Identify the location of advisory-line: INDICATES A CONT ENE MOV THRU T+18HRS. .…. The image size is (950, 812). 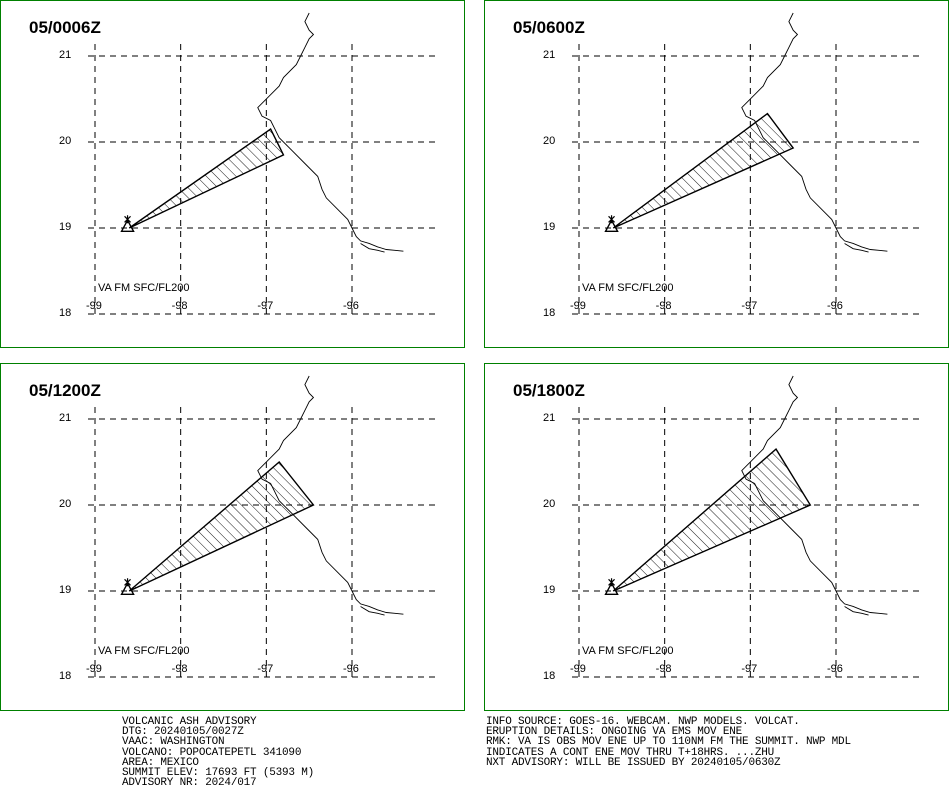
(630, 752).